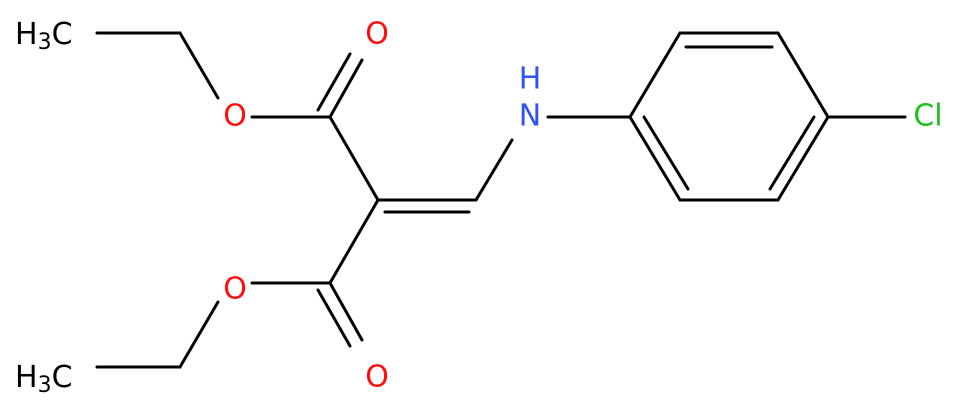 Image resolution: width=964 pixels, height=411 pixels. I want to click on atom-label: Cl, so click(927, 116).